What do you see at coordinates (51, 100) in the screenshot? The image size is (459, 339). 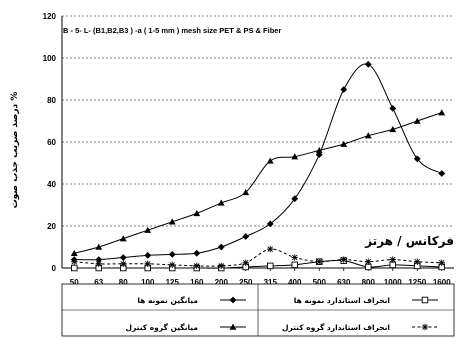 I see `y-tick-label: 80` at bounding box center [51, 100].